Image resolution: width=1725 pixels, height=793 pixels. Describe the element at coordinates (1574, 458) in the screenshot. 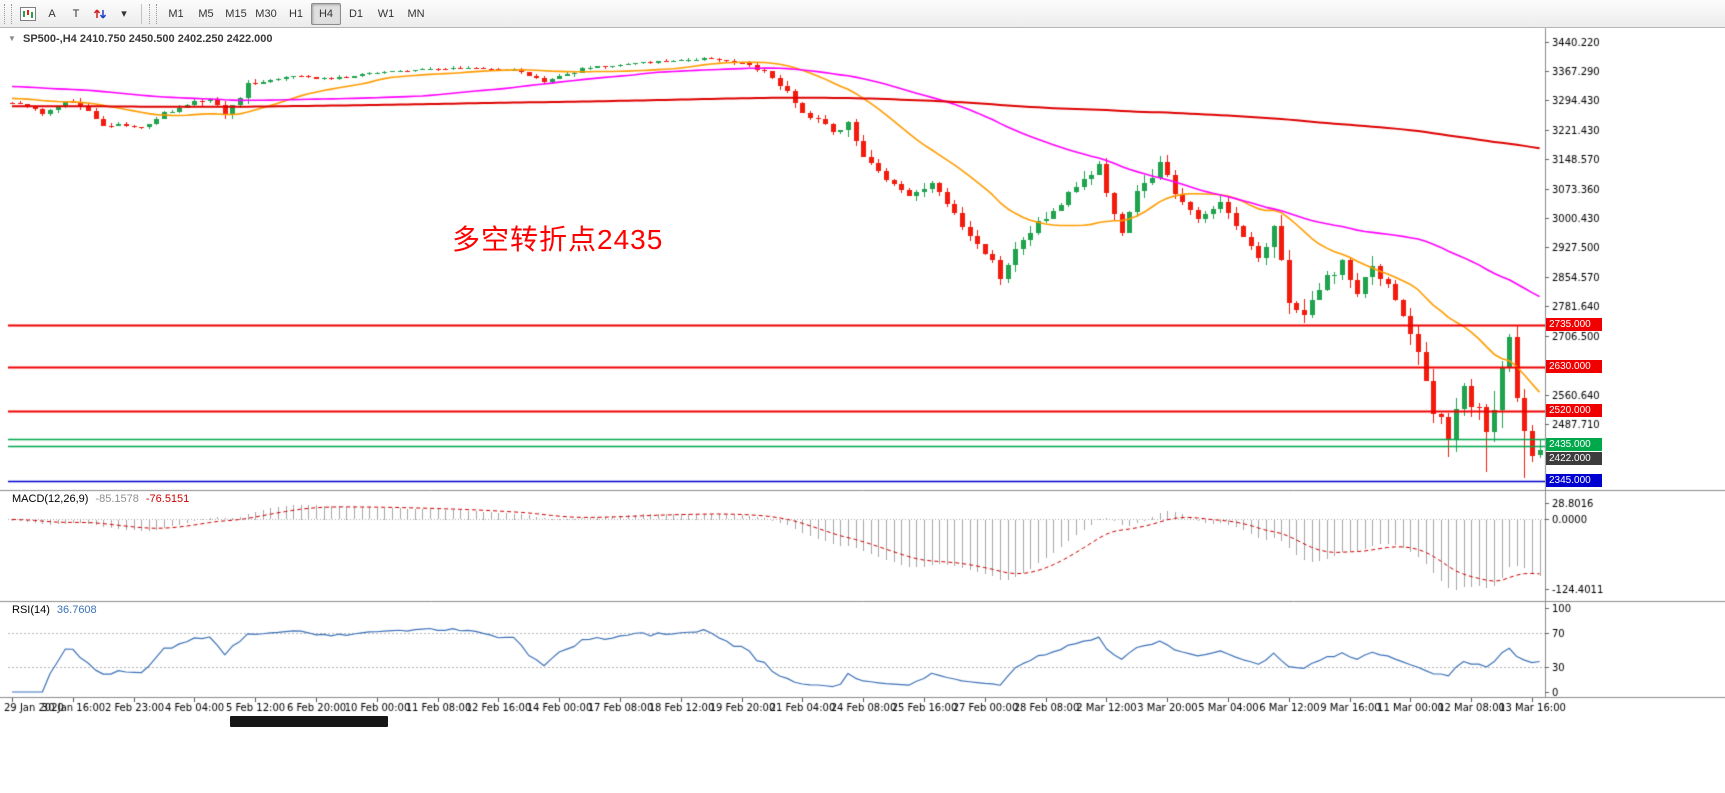

I see `price-tag-2422-000: 2422.000` at that location.